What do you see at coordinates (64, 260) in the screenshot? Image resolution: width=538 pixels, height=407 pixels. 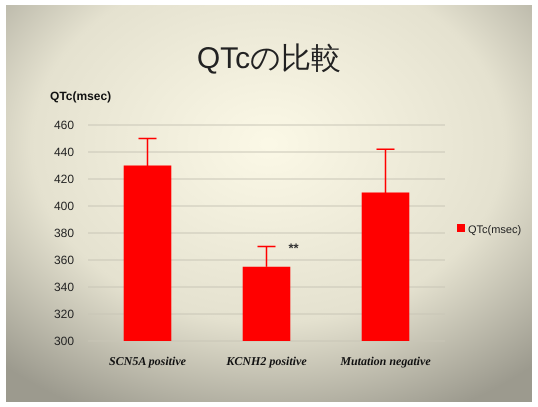 I see `y-tick-label: 360` at bounding box center [64, 260].